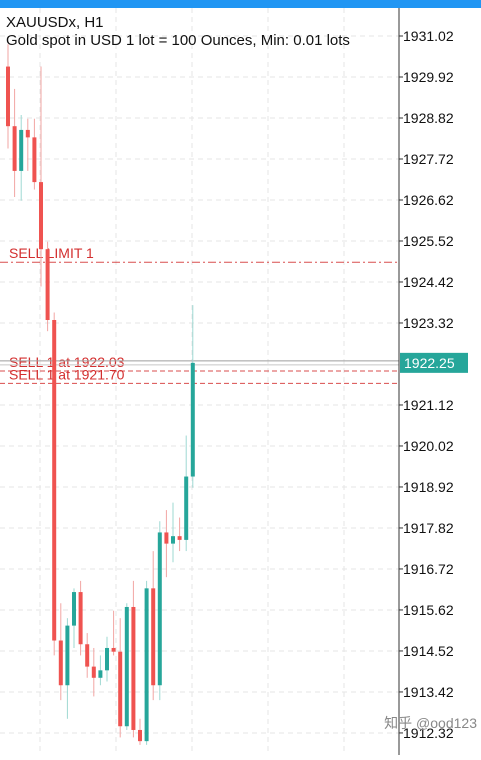 This screenshot has width=481, height=760. Describe the element at coordinates (67, 374) in the screenshot. I see `order-label: SELL 1 at 1921.70` at that location.